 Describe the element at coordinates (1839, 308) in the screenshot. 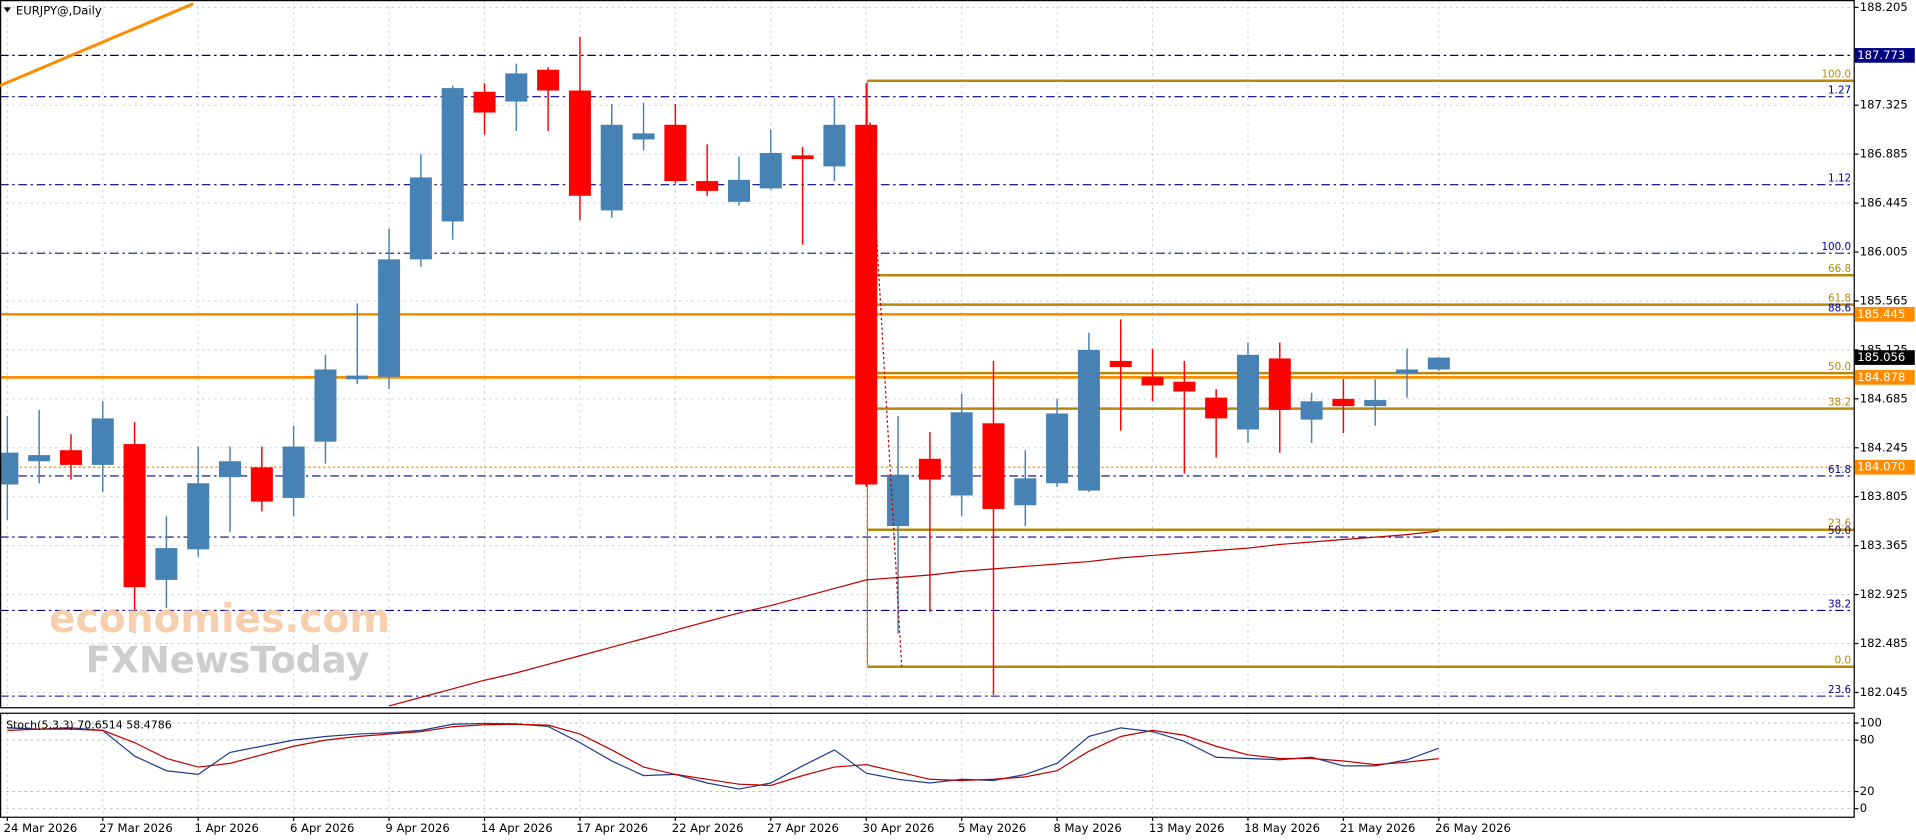

I see `fib-extension-label: 88.6` at that location.